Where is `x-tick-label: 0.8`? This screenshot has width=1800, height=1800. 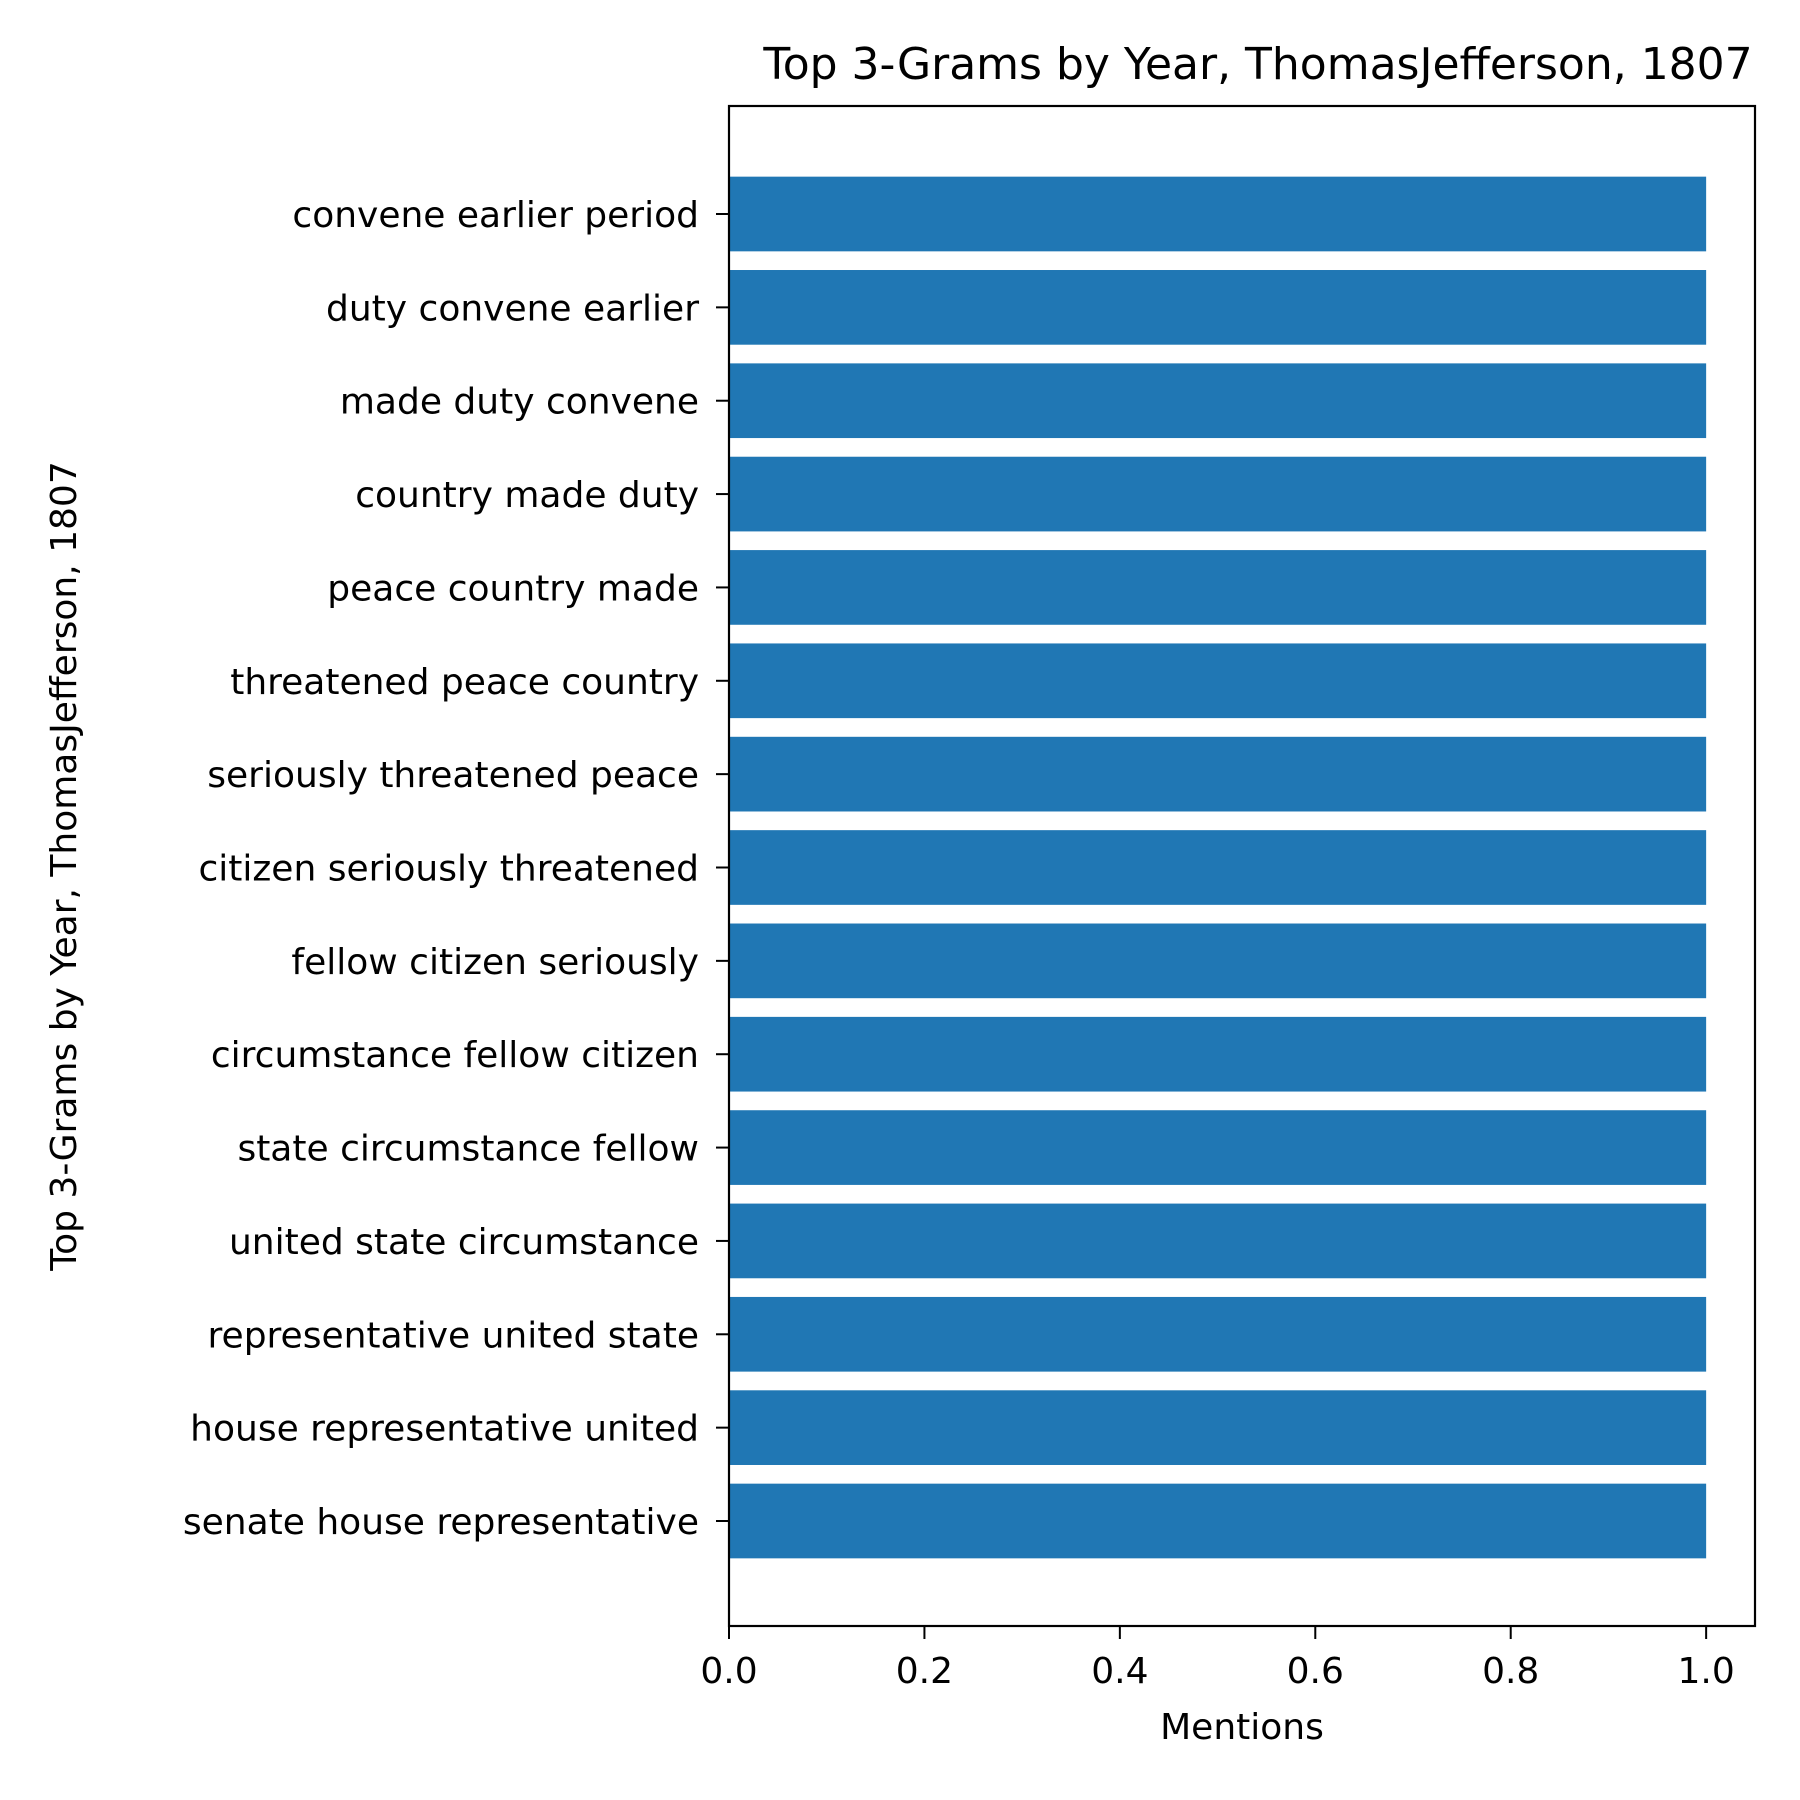
x-tick-label: 0.8 is located at coordinates (1510, 1671).